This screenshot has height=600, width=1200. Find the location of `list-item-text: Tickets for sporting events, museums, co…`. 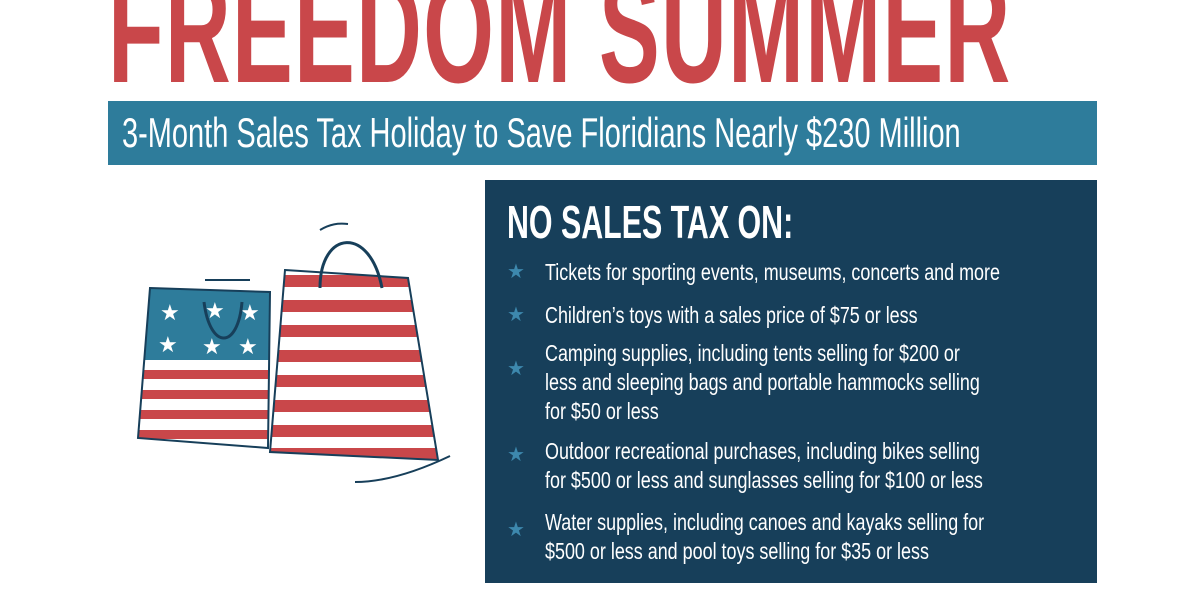

list-item-text: Tickets for sporting events, museums, co… is located at coordinates (772, 272).